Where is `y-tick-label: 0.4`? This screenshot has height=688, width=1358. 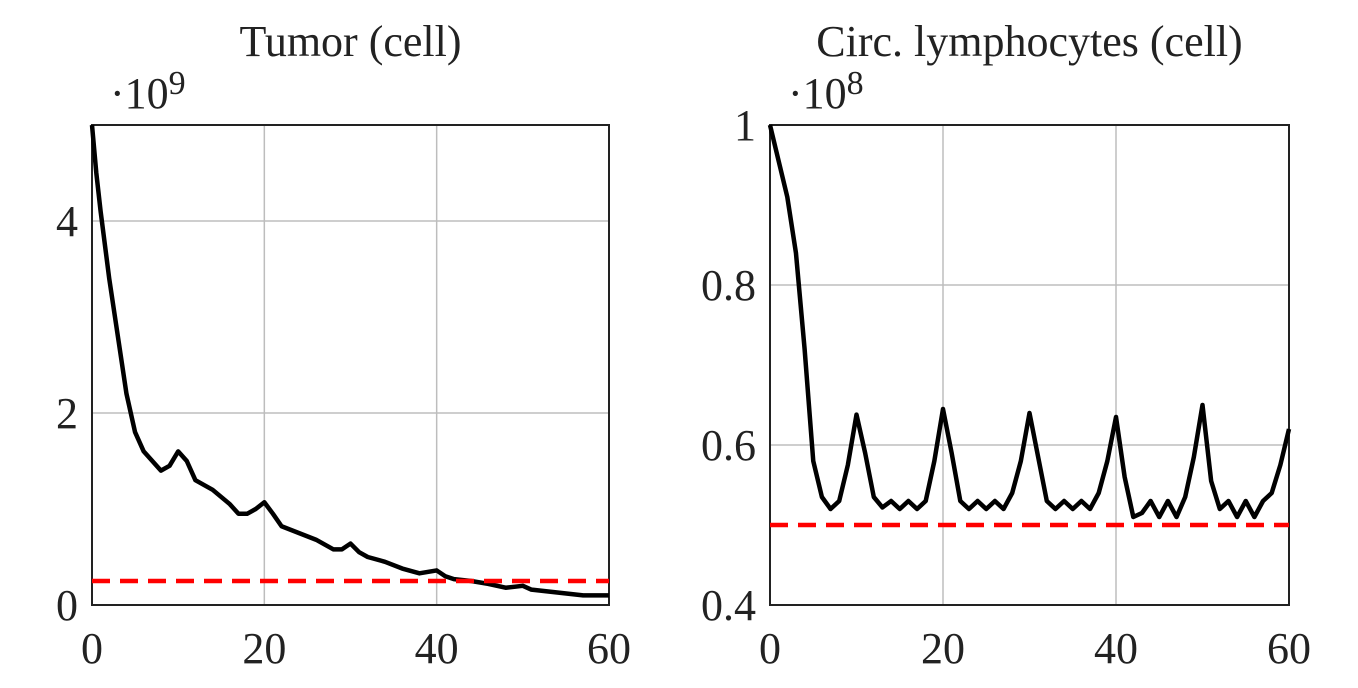
y-tick-label: 0.4 is located at coordinates (728, 605).